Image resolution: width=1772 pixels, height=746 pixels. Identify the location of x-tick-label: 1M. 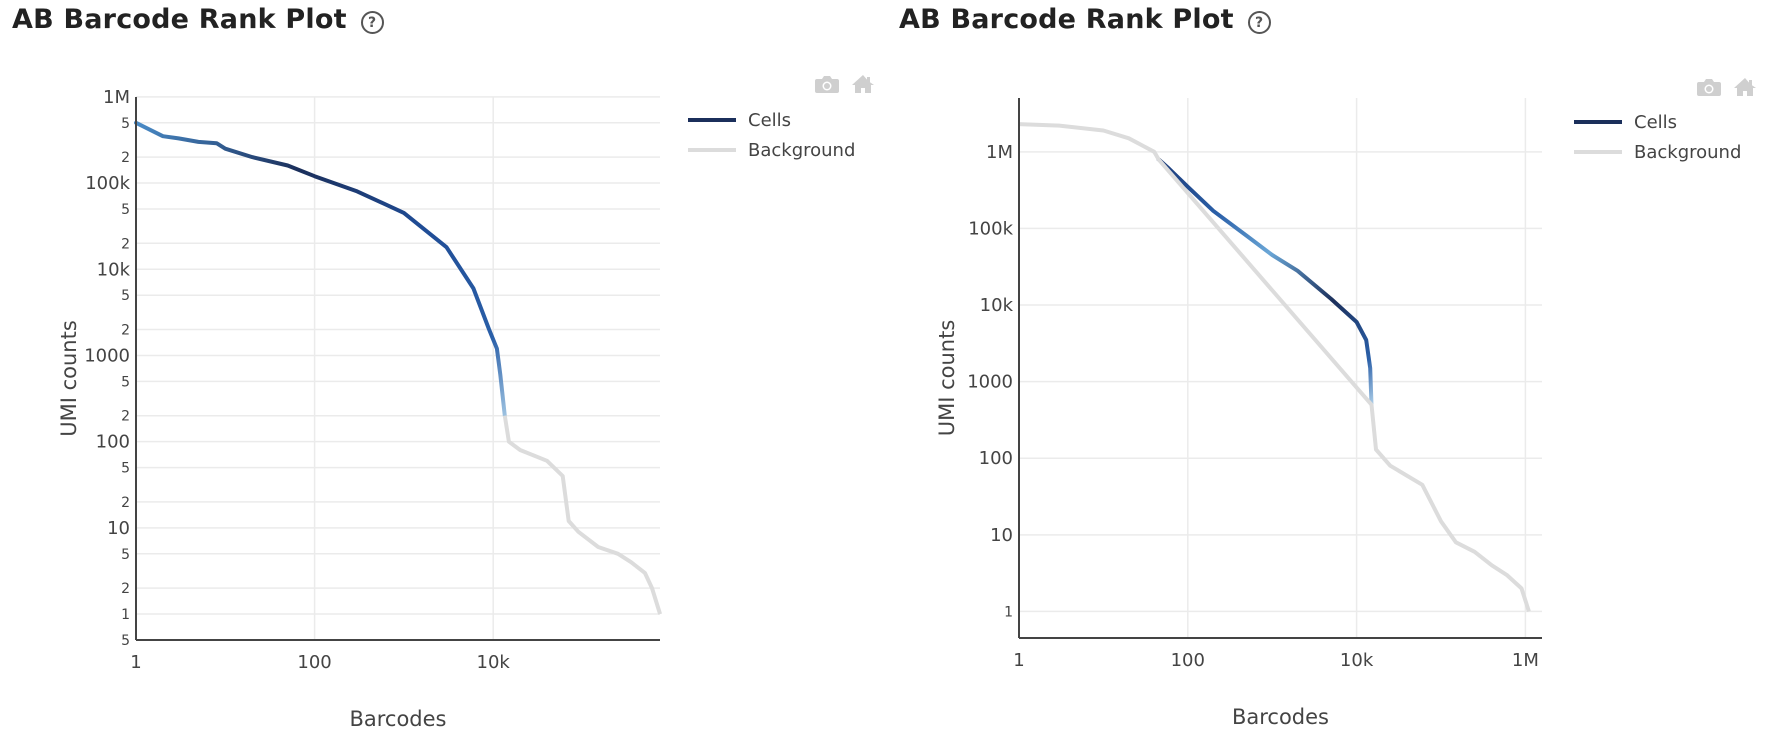
(1525, 660).